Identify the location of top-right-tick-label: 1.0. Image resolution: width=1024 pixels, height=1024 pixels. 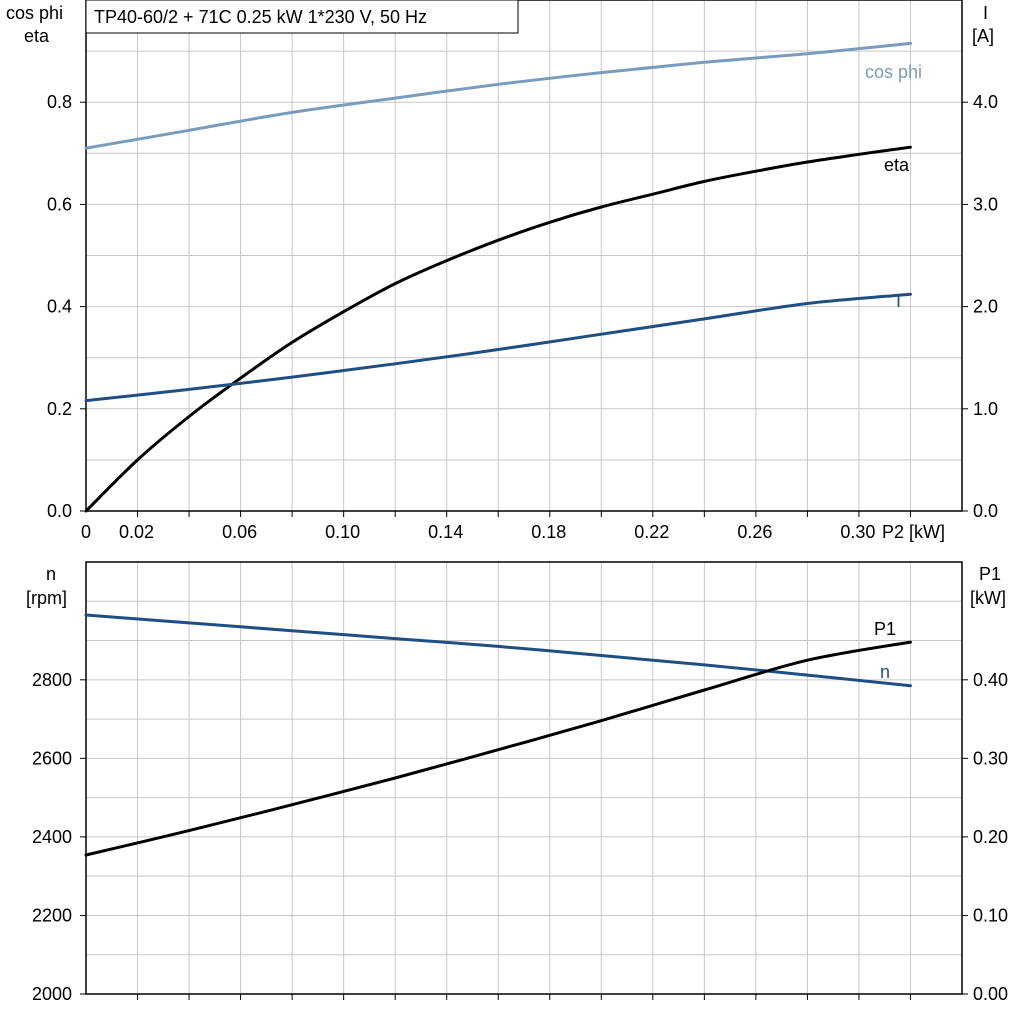
(985, 409).